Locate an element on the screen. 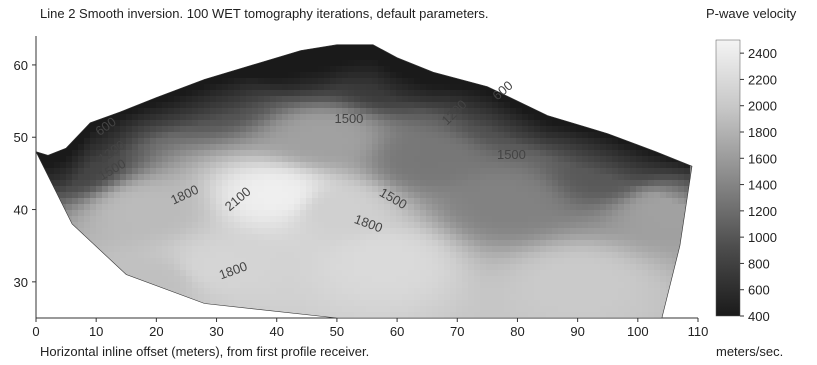 This screenshot has width=817, height=365. colorbar-tick-label: 1000 is located at coordinates (762, 237).